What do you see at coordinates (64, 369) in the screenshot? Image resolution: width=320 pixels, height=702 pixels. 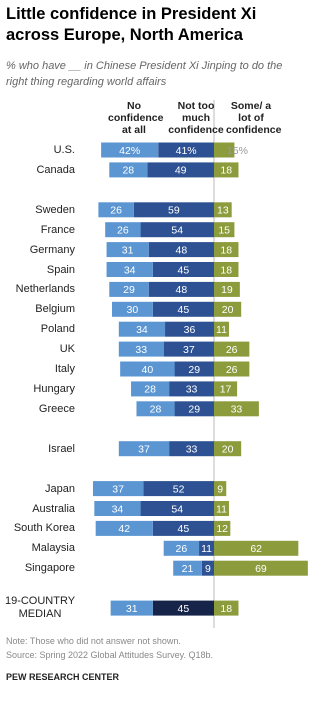 I see `row-label: Italy` at bounding box center [64, 369].